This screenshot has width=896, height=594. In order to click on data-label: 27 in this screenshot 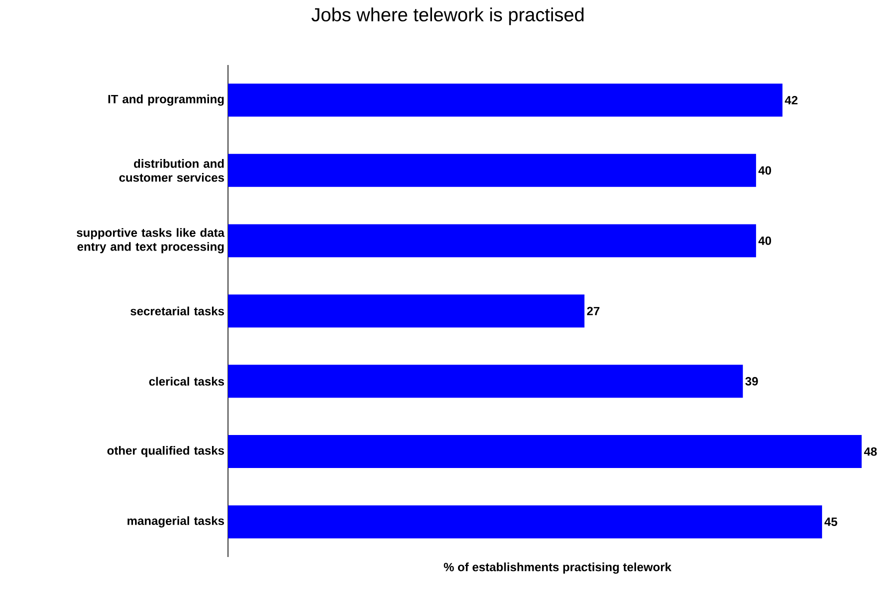, I will do `click(593, 311)`.